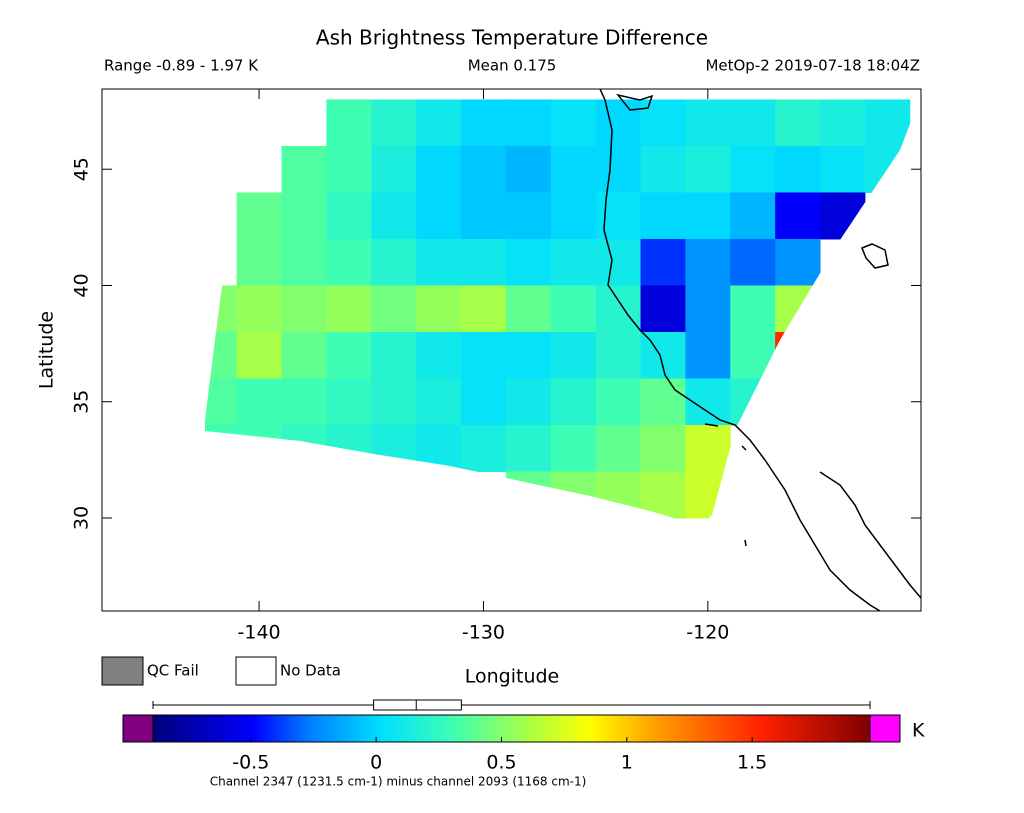  I want to click on colorbar-under, so click(138, 728).